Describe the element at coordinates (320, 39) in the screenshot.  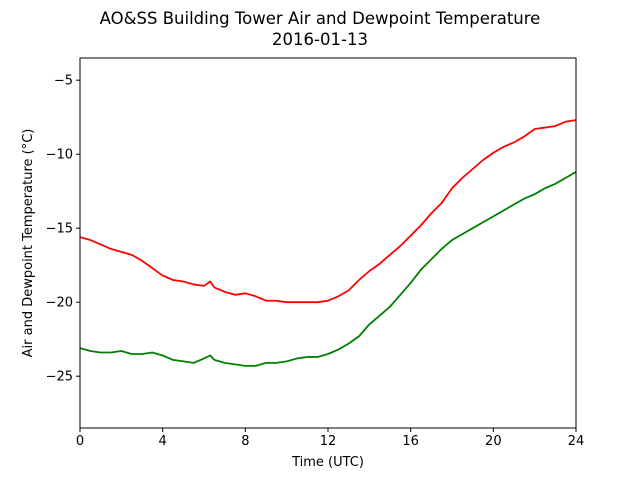
I see `chart-subtitle: 2016-01-13` at that location.